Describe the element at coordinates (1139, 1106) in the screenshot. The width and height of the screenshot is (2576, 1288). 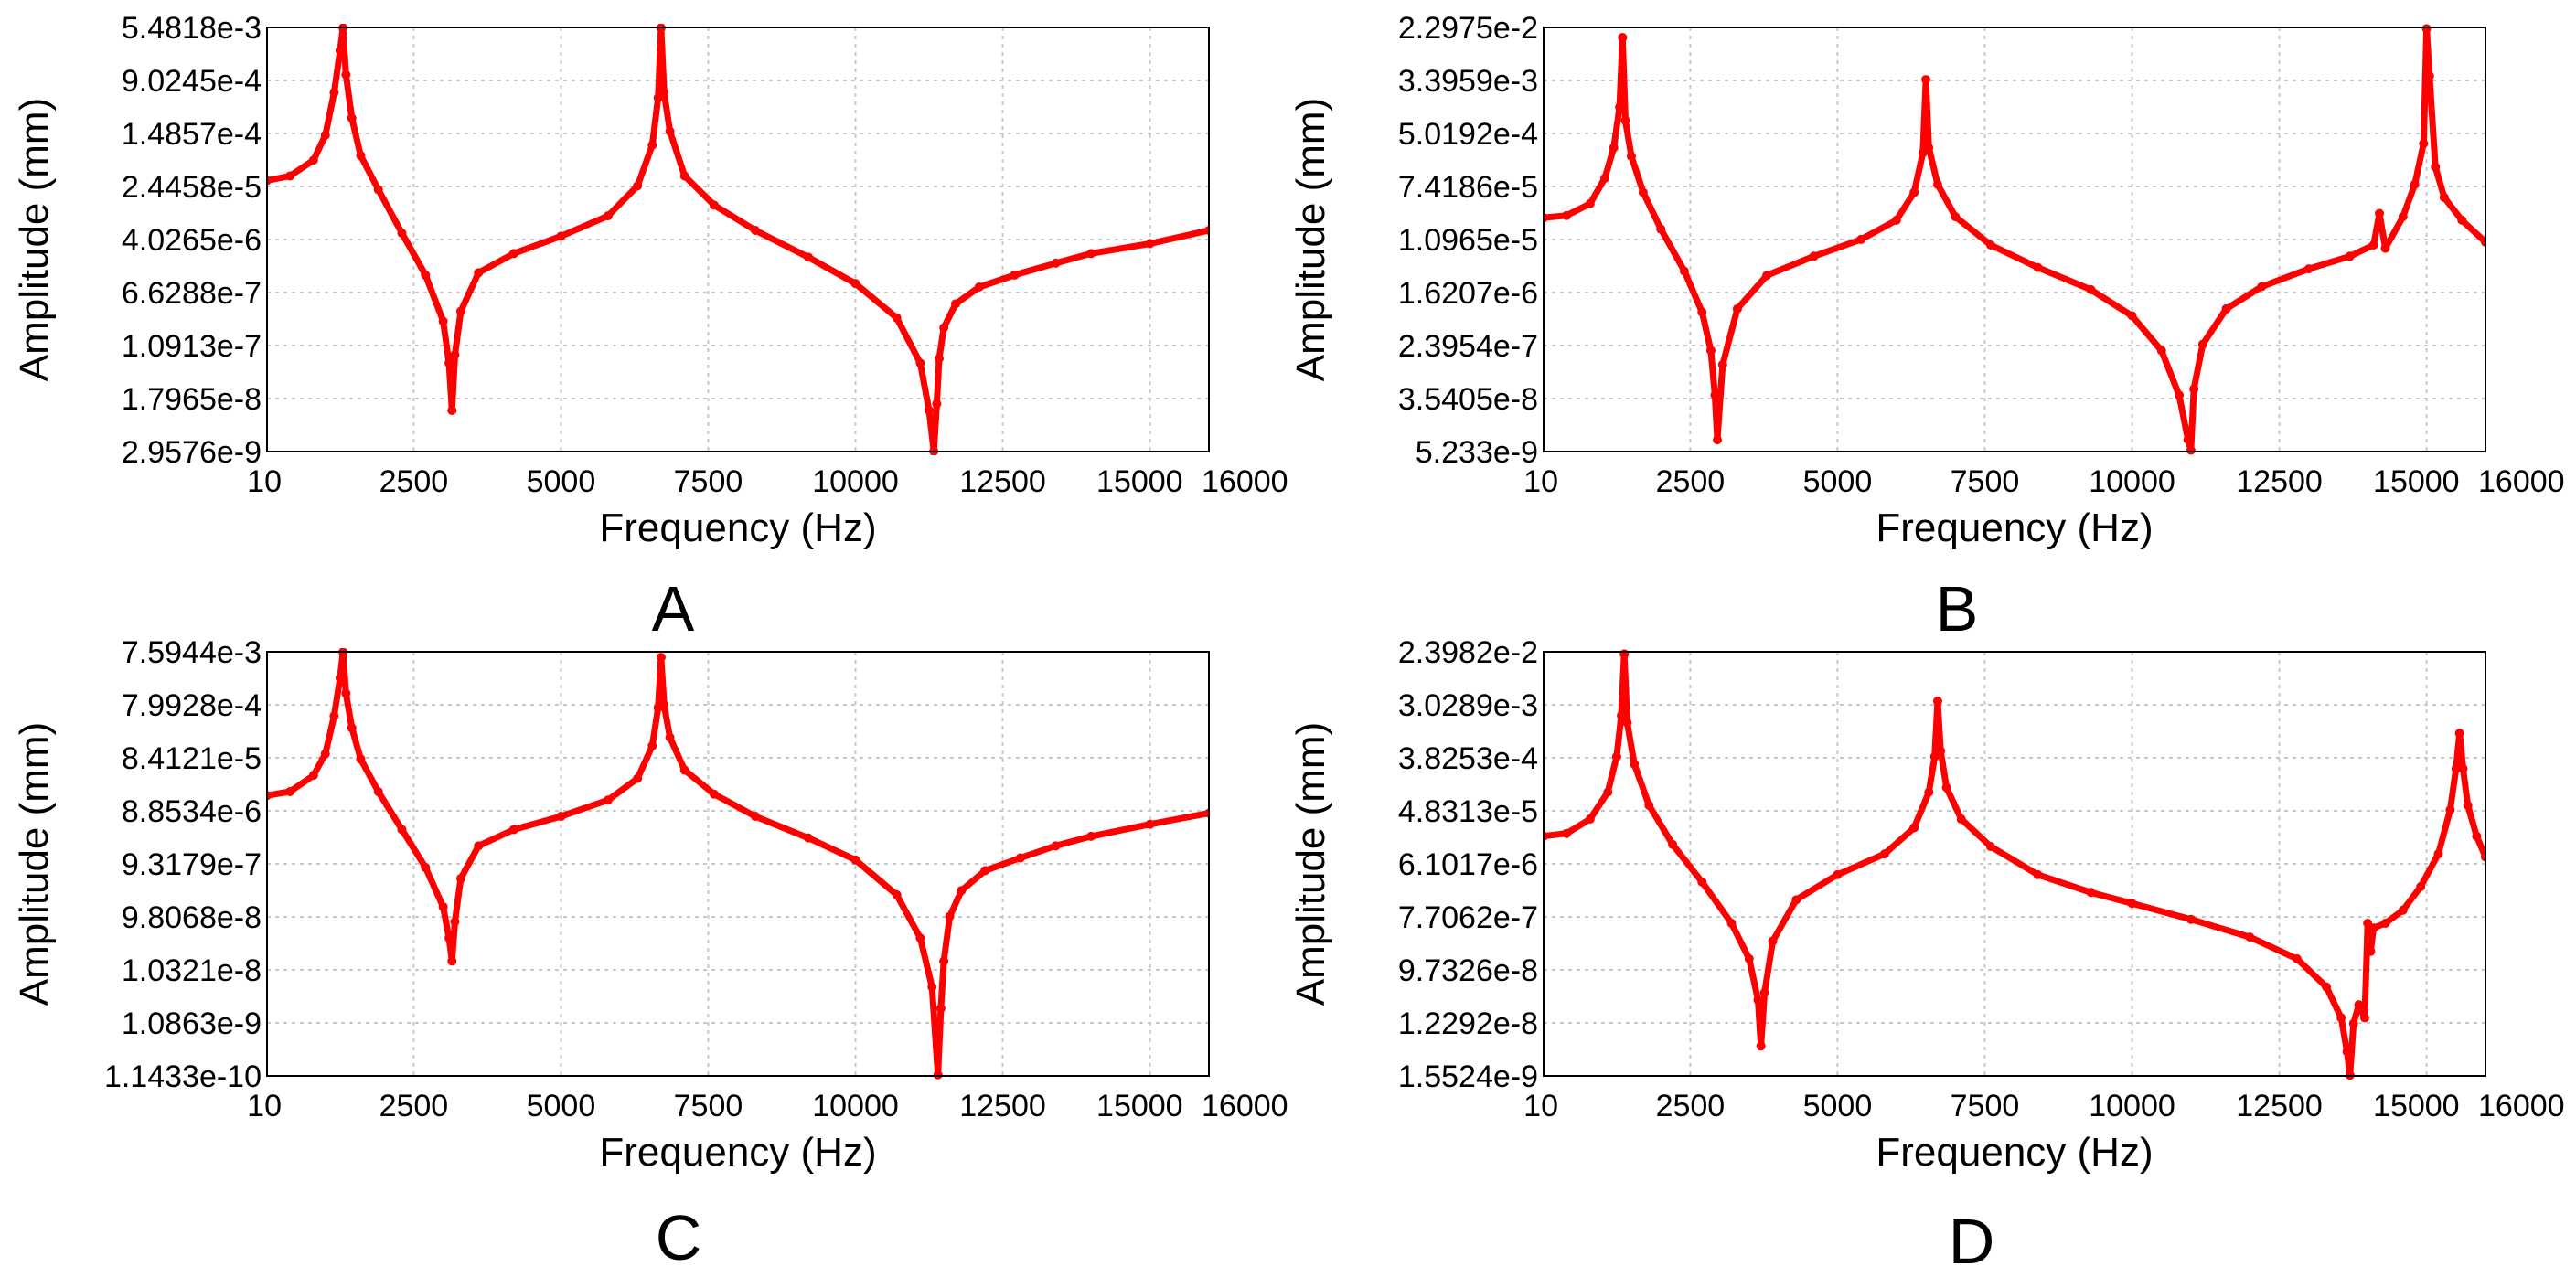
I see `x-tick-label: 15000` at that location.